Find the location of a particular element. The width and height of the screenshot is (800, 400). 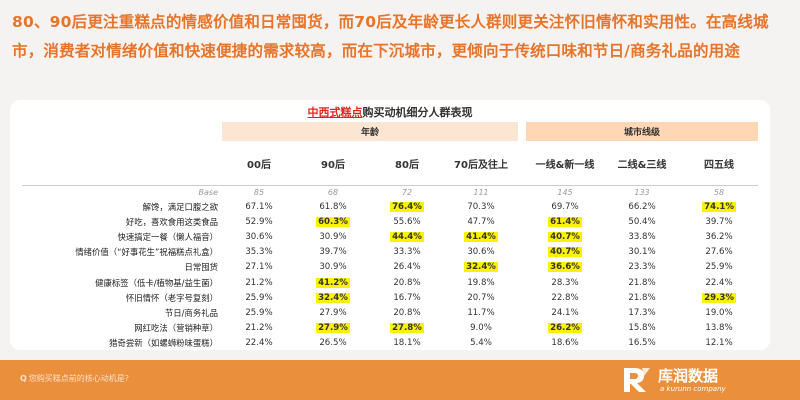

cell-value: 30.1% is located at coordinates (642, 252).